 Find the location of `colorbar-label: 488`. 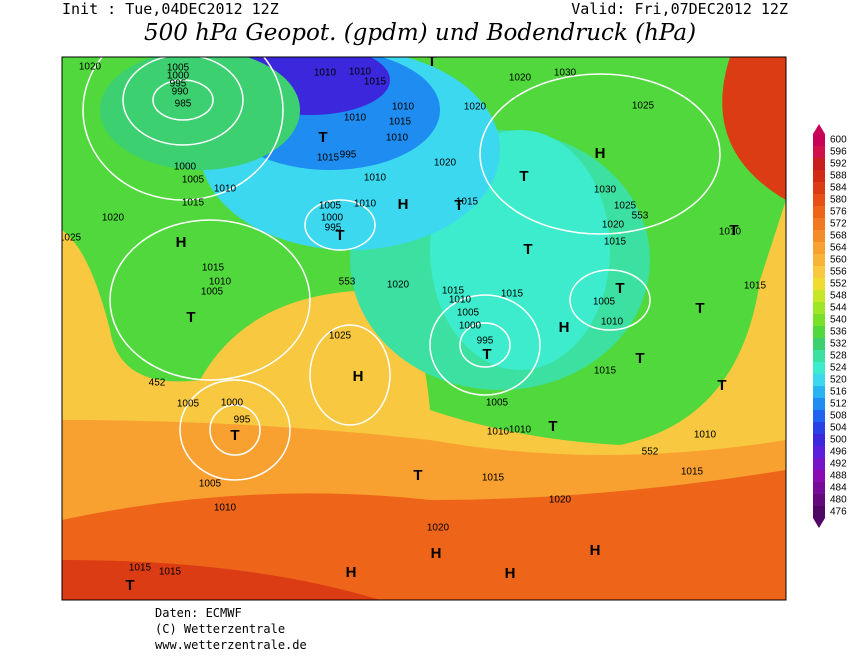

colorbar-label: 488 is located at coordinates (838, 476).